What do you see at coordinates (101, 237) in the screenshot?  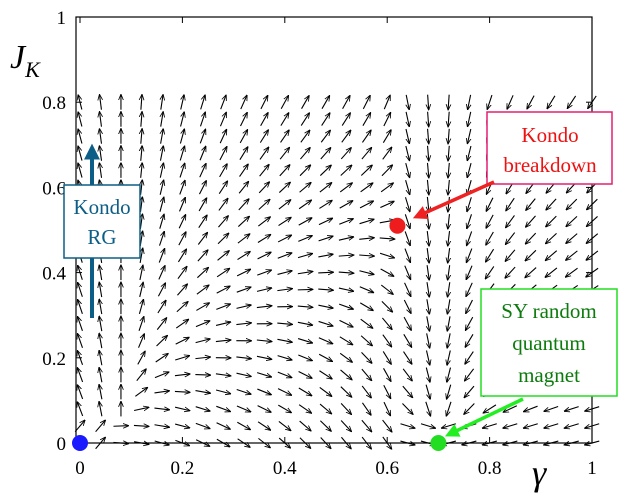 I see `kondo-rg-label-line2: RG` at bounding box center [101, 237].